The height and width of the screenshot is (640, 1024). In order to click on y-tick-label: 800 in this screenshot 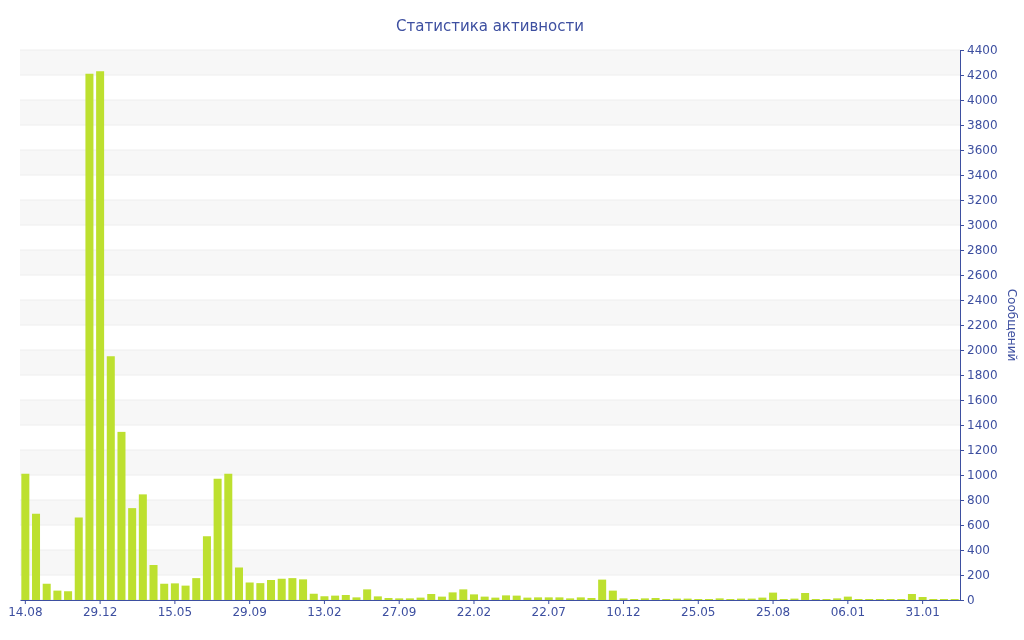, I will do `click(978, 500)`.